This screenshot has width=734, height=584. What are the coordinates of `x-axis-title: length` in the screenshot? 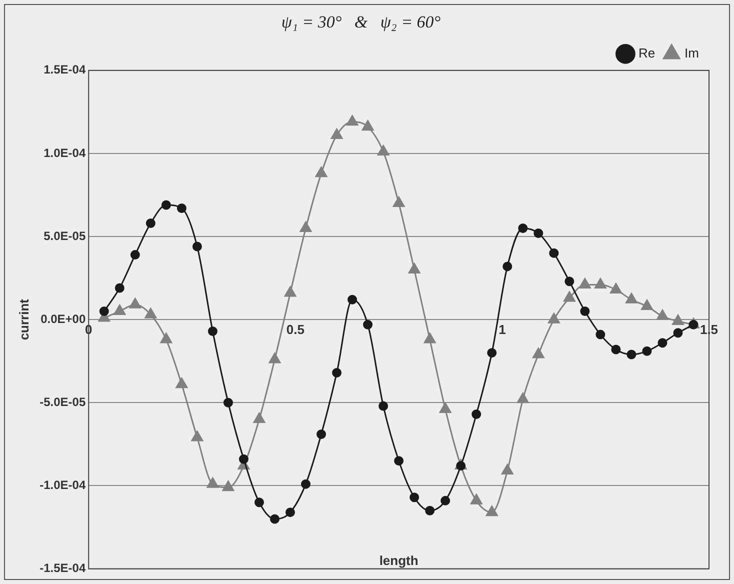 It's located at (398, 560).